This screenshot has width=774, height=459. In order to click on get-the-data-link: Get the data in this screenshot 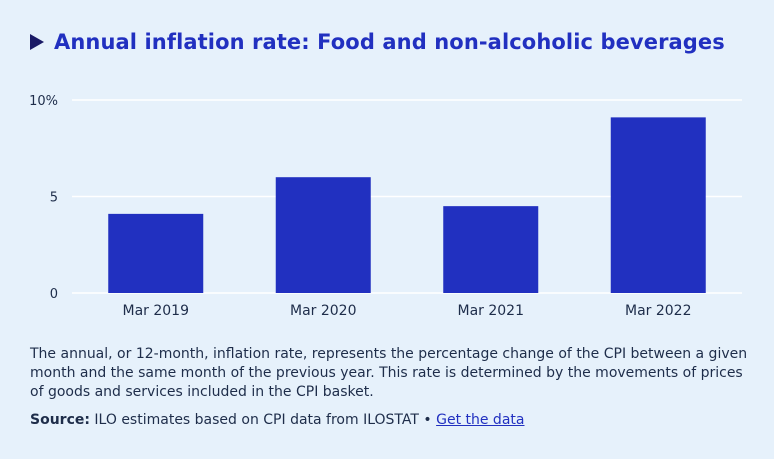, I will do `click(480, 420)`.